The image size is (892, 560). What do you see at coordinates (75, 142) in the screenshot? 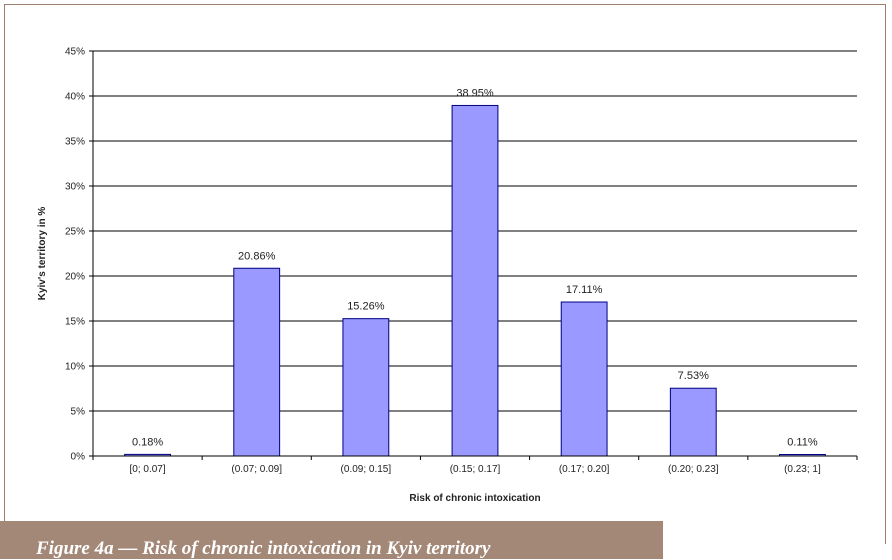
I see `y-tick-label: 35%` at bounding box center [75, 142].